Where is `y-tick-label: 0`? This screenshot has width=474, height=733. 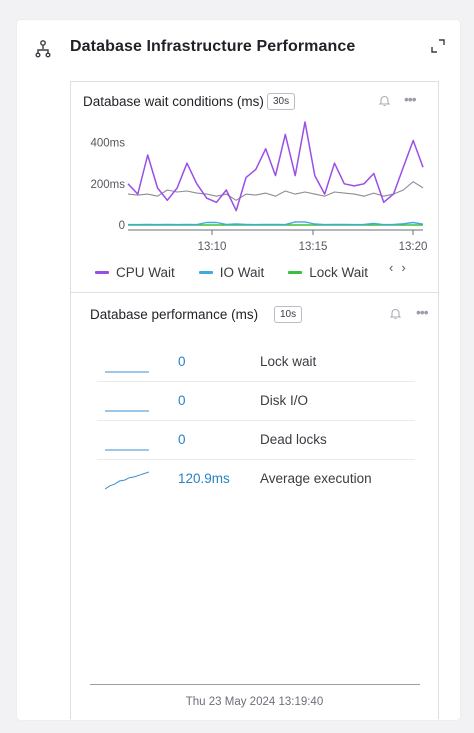
y-tick-label: 0 is located at coordinates (122, 226).